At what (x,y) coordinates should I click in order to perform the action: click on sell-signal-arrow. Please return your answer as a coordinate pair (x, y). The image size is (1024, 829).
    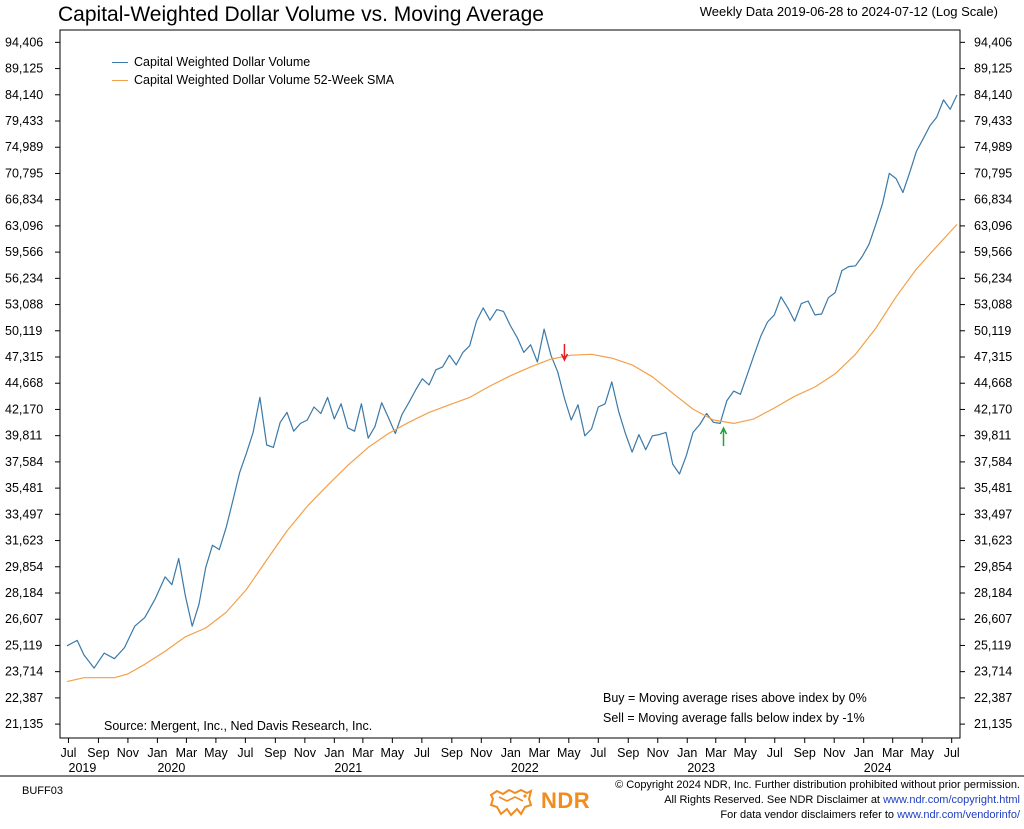
    Looking at the image, I should click on (564, 352).